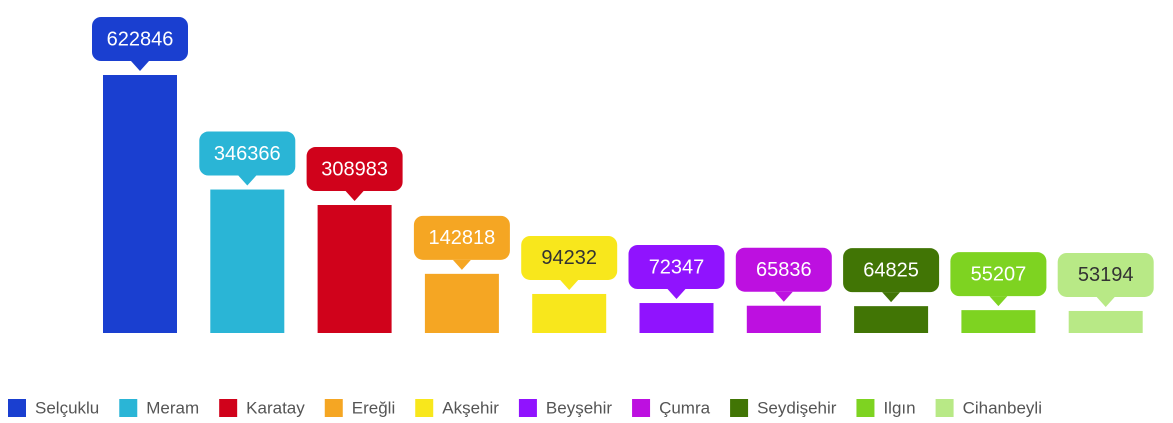  Describe the element at coordinates (1002, 407) in the screenshot. I see `legend-label: Cihanbeyli` at that location.